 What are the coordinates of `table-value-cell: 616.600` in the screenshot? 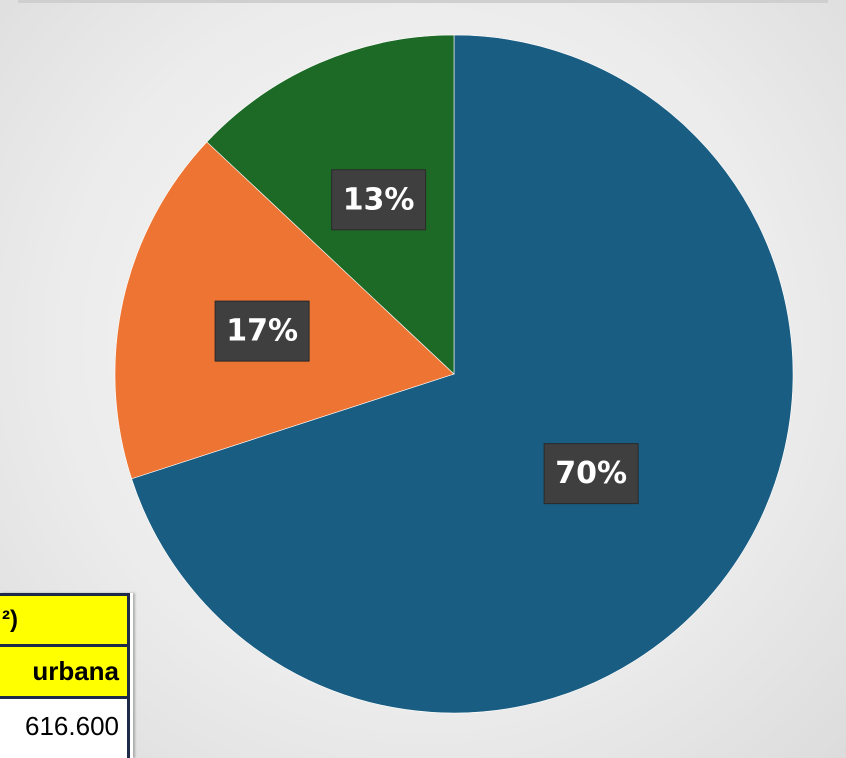 It's located at (65, 727).